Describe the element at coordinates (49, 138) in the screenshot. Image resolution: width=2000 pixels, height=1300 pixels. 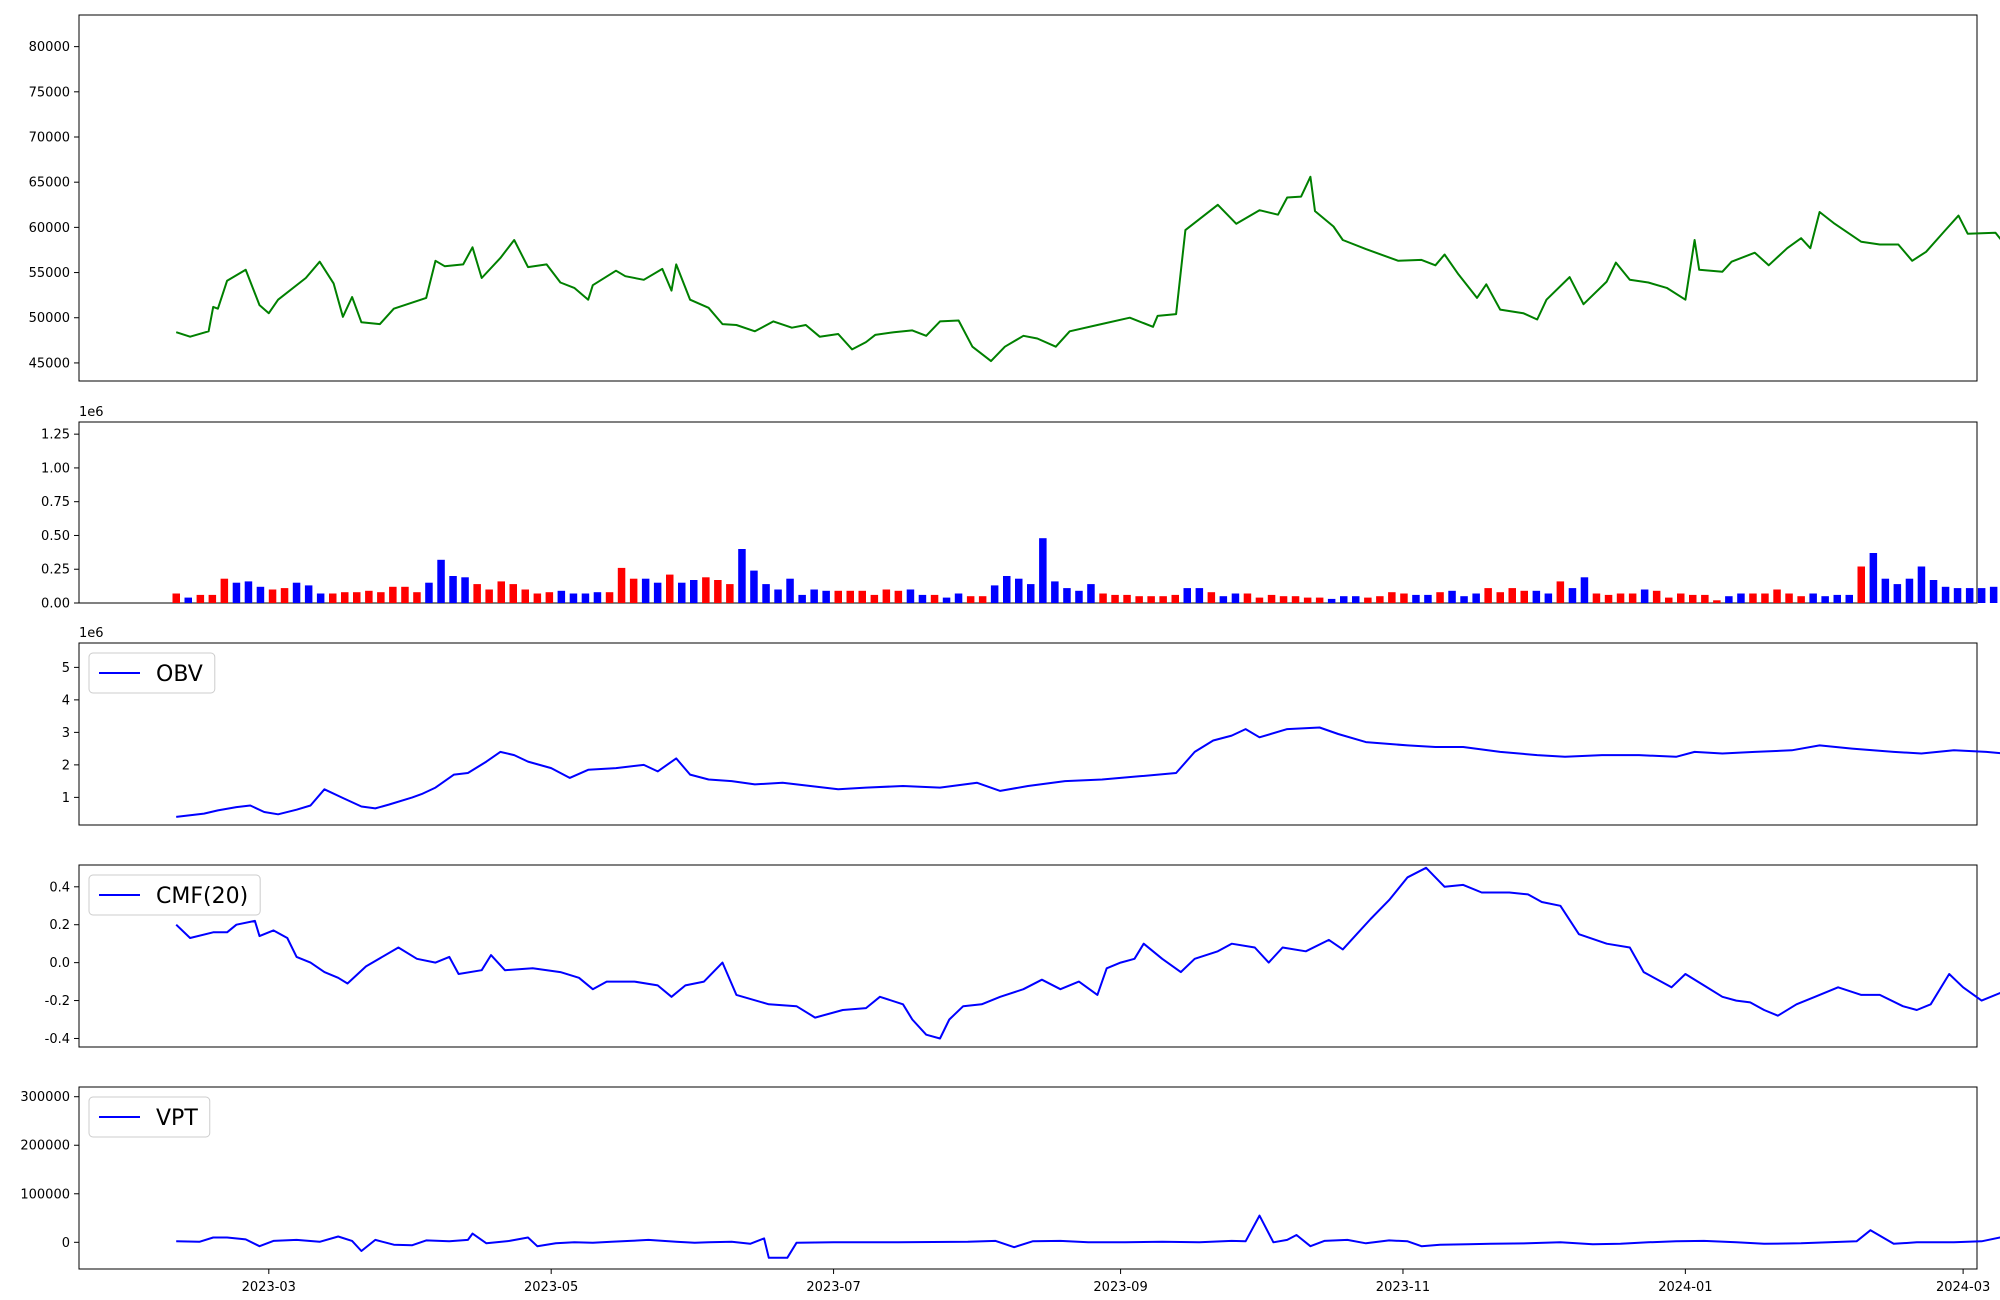
I see `y-tick-label: 70000` at that location.